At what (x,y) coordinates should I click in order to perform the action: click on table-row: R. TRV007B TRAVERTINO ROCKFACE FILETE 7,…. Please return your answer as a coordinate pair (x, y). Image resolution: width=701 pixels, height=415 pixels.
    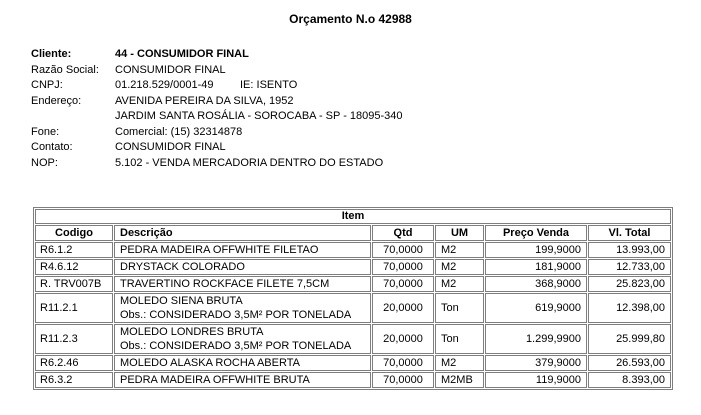
    Looking at the image, I should click on (353, 284).